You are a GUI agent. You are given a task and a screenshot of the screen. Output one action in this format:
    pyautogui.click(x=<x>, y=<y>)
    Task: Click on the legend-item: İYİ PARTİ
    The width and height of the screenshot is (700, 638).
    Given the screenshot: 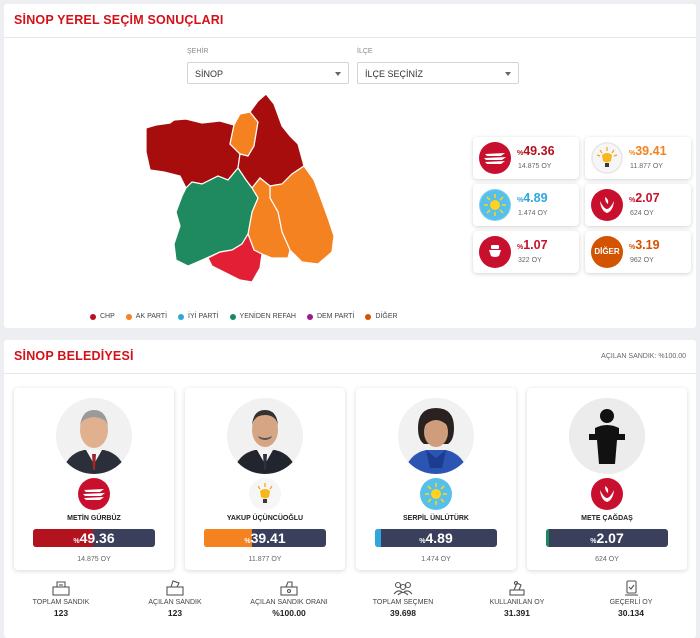 What is the action you would take?
    pyautogui.click(x=198, y=316)
    